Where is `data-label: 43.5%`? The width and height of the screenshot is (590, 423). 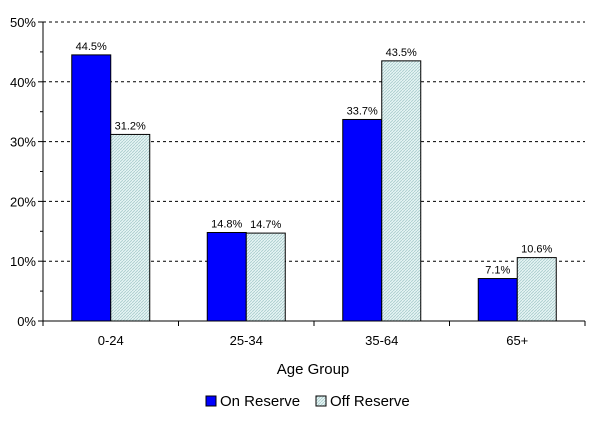 data-label: 43.5% is located at coordinates (401, 53).